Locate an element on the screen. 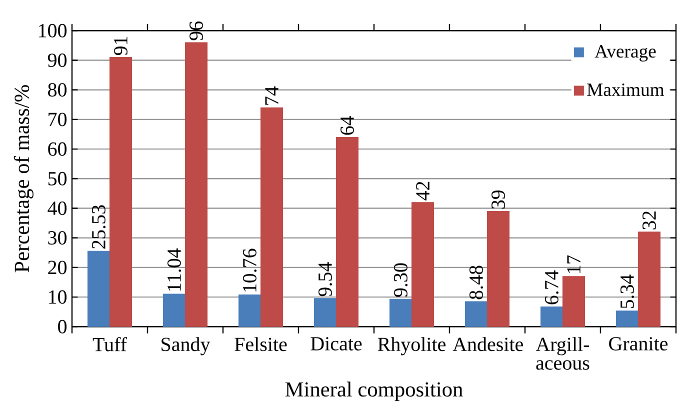 The width and height of the screenshot is (686, 420). data-label: 9.30 is located at coordinates (401, 280).